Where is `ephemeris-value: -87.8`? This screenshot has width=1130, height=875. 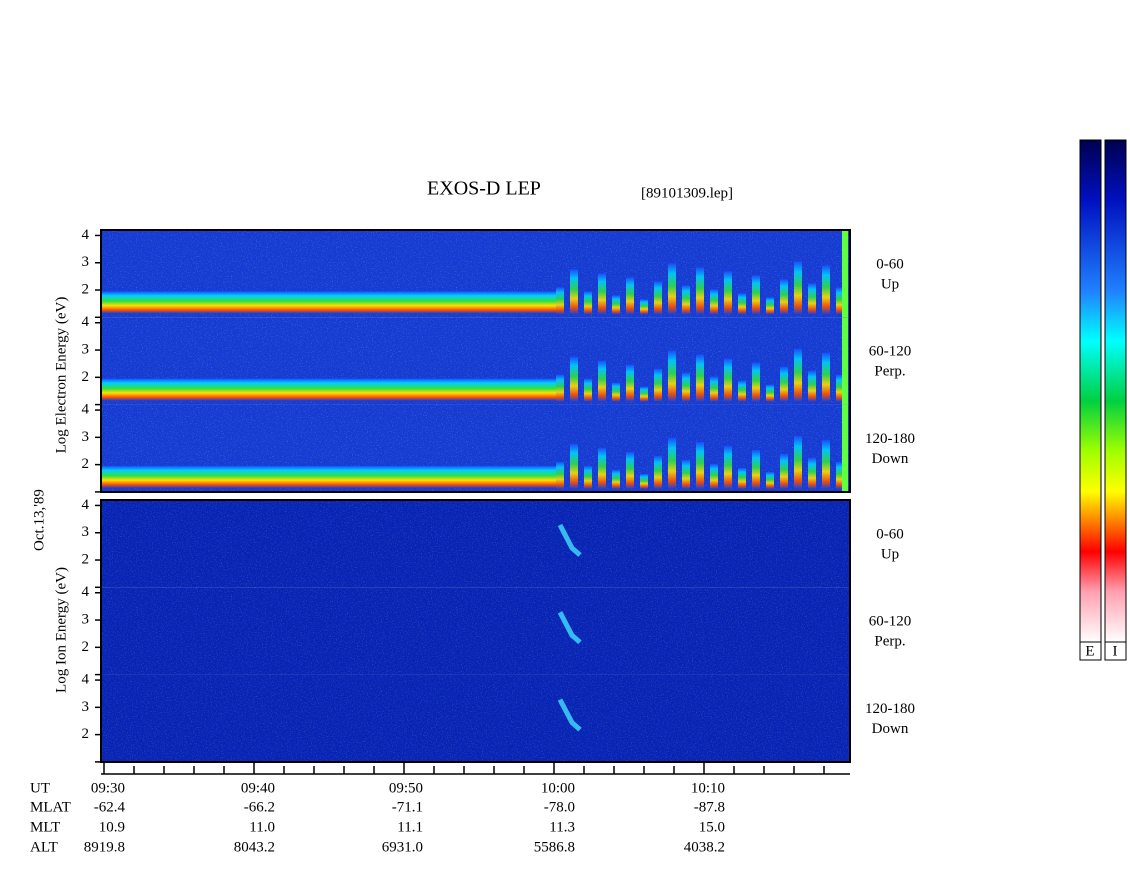 ephemeris-value: -87.8 is located at coordinates (709, 807).